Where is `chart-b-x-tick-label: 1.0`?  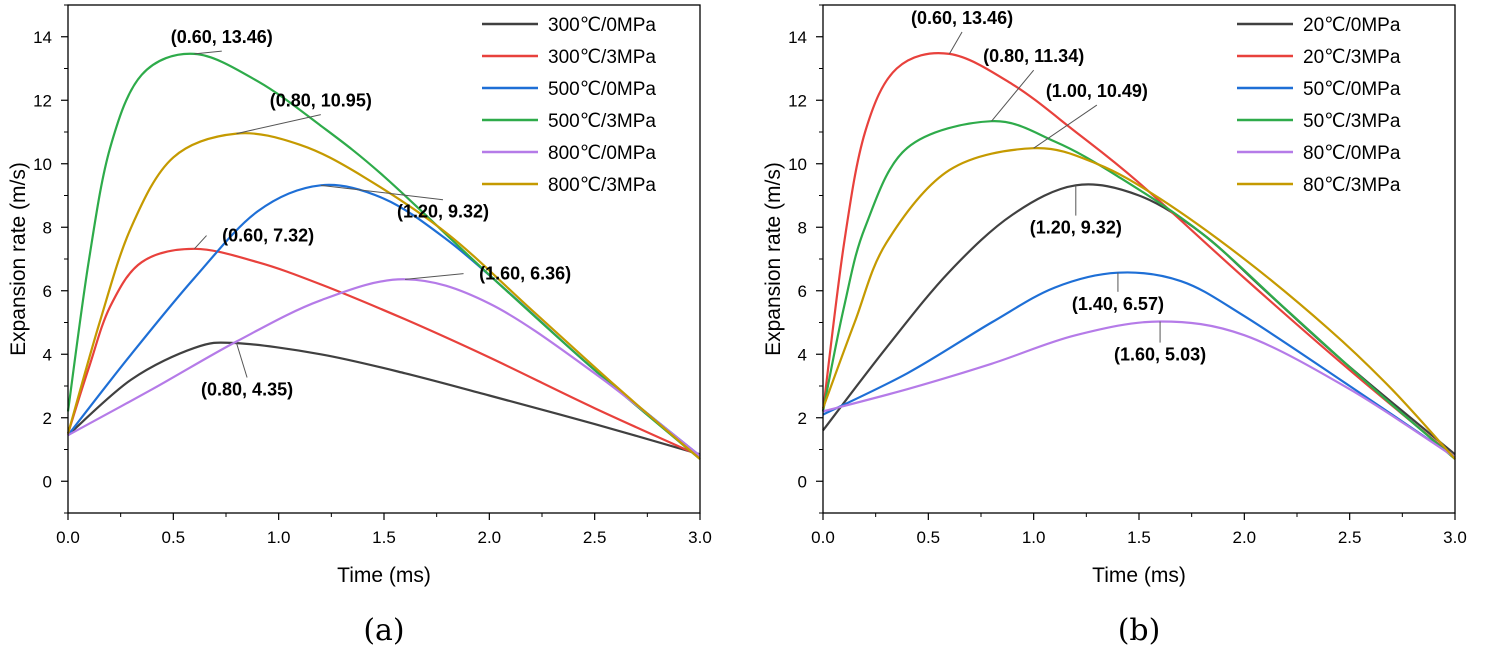
chart-b-x-tick-label: 1.0 is located at coordinates (1034, 537).